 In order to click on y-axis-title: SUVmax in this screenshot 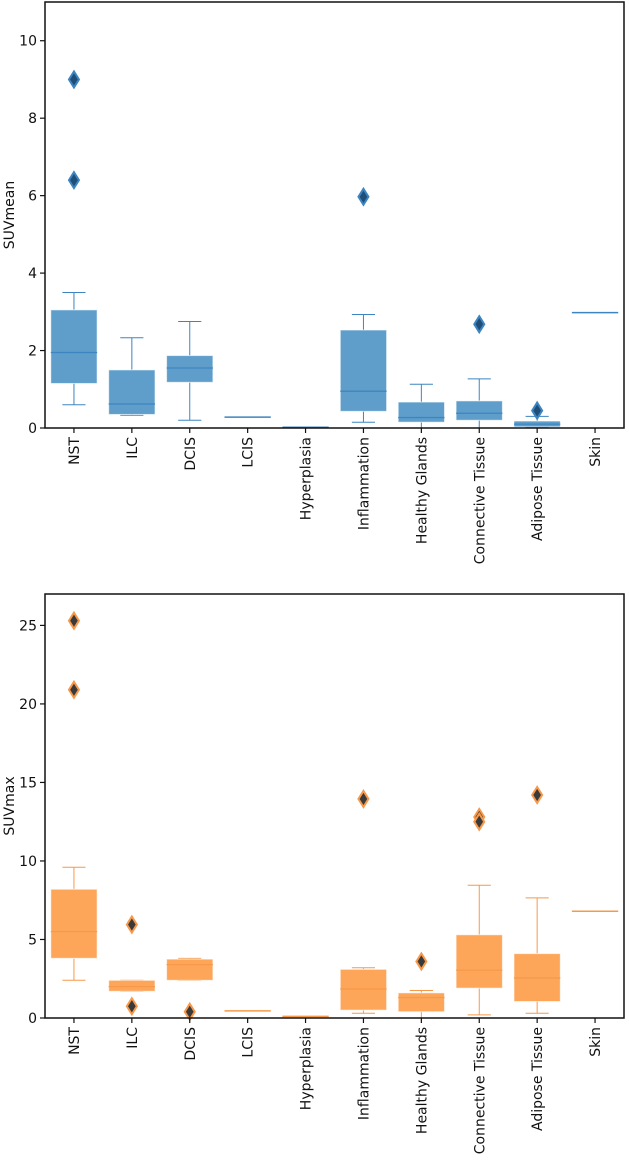, I will do `click(10, 805)`.